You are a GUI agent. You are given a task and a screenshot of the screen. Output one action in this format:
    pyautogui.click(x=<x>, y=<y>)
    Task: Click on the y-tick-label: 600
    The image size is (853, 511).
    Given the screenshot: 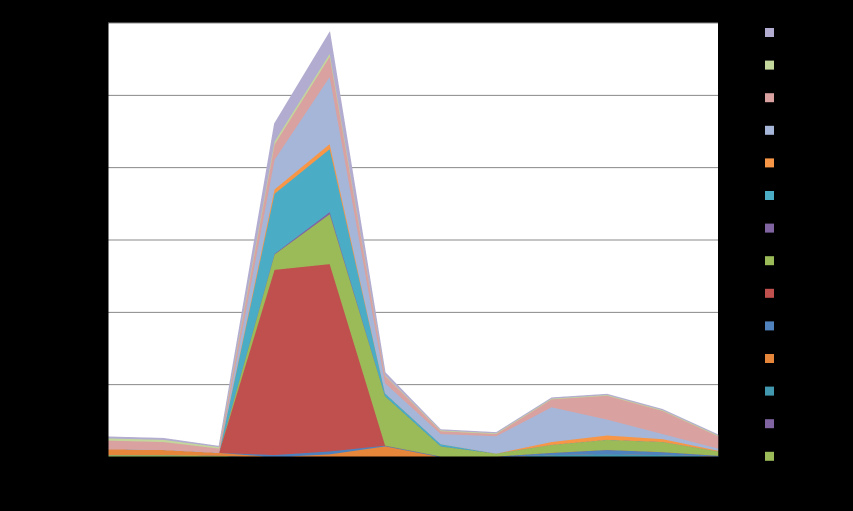 What is the action you would take?
    pyautogui.click(x=90, y=22)
    